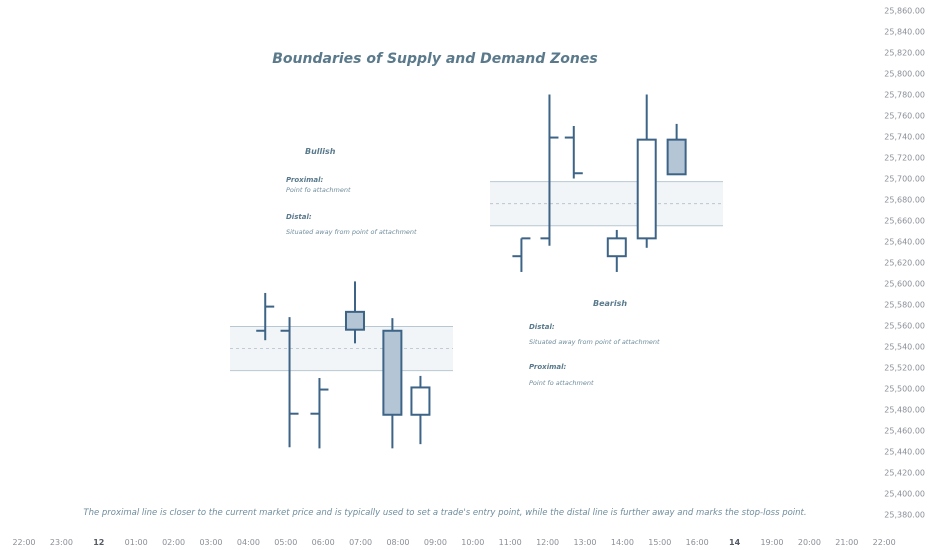  Describe the element at coordinates (173, 542) in the screenshot. I see `x-tick-label: 02:00` at that location.